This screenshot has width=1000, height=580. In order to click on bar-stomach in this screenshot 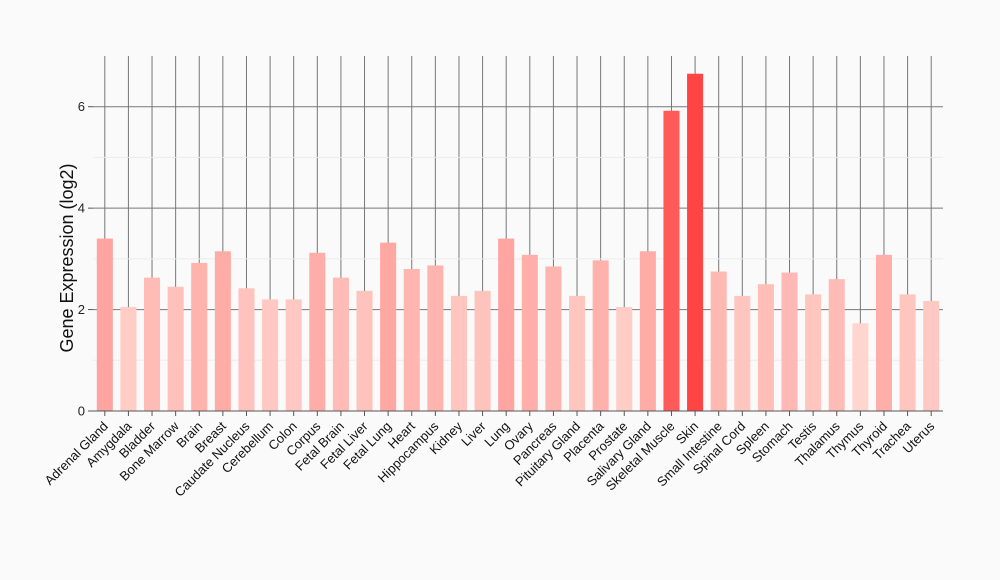, I will do `click(789, 341)`.